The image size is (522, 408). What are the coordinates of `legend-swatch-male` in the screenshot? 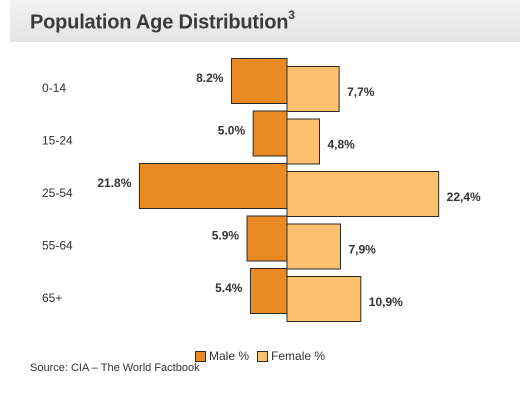 It's located at (200, 356).